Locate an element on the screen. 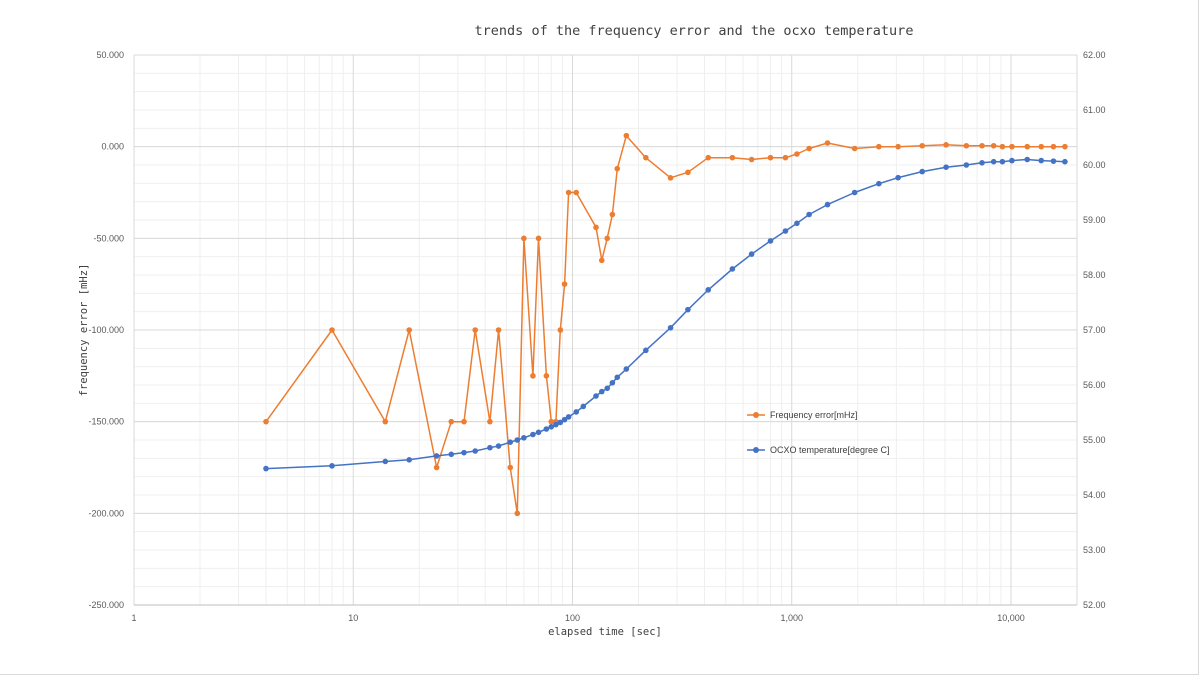 The image size is (1200, 676). y2-tick-label: 62.00 is located at coordinates (1094, 55).